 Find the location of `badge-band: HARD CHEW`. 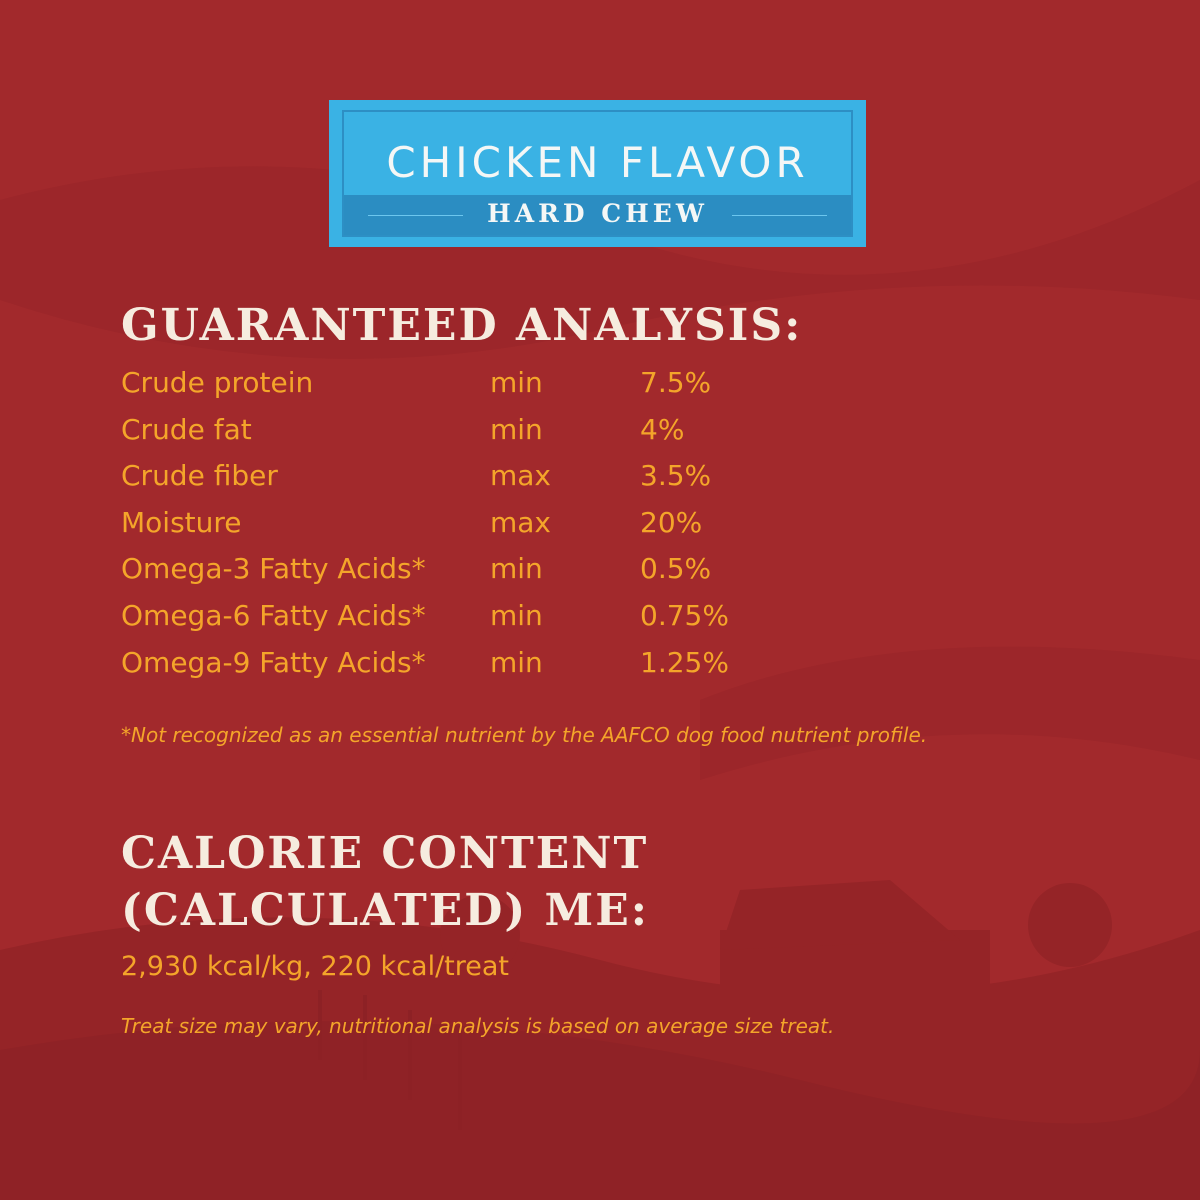

badge-band: HARD CHEW is located at coordinates (597, 215).